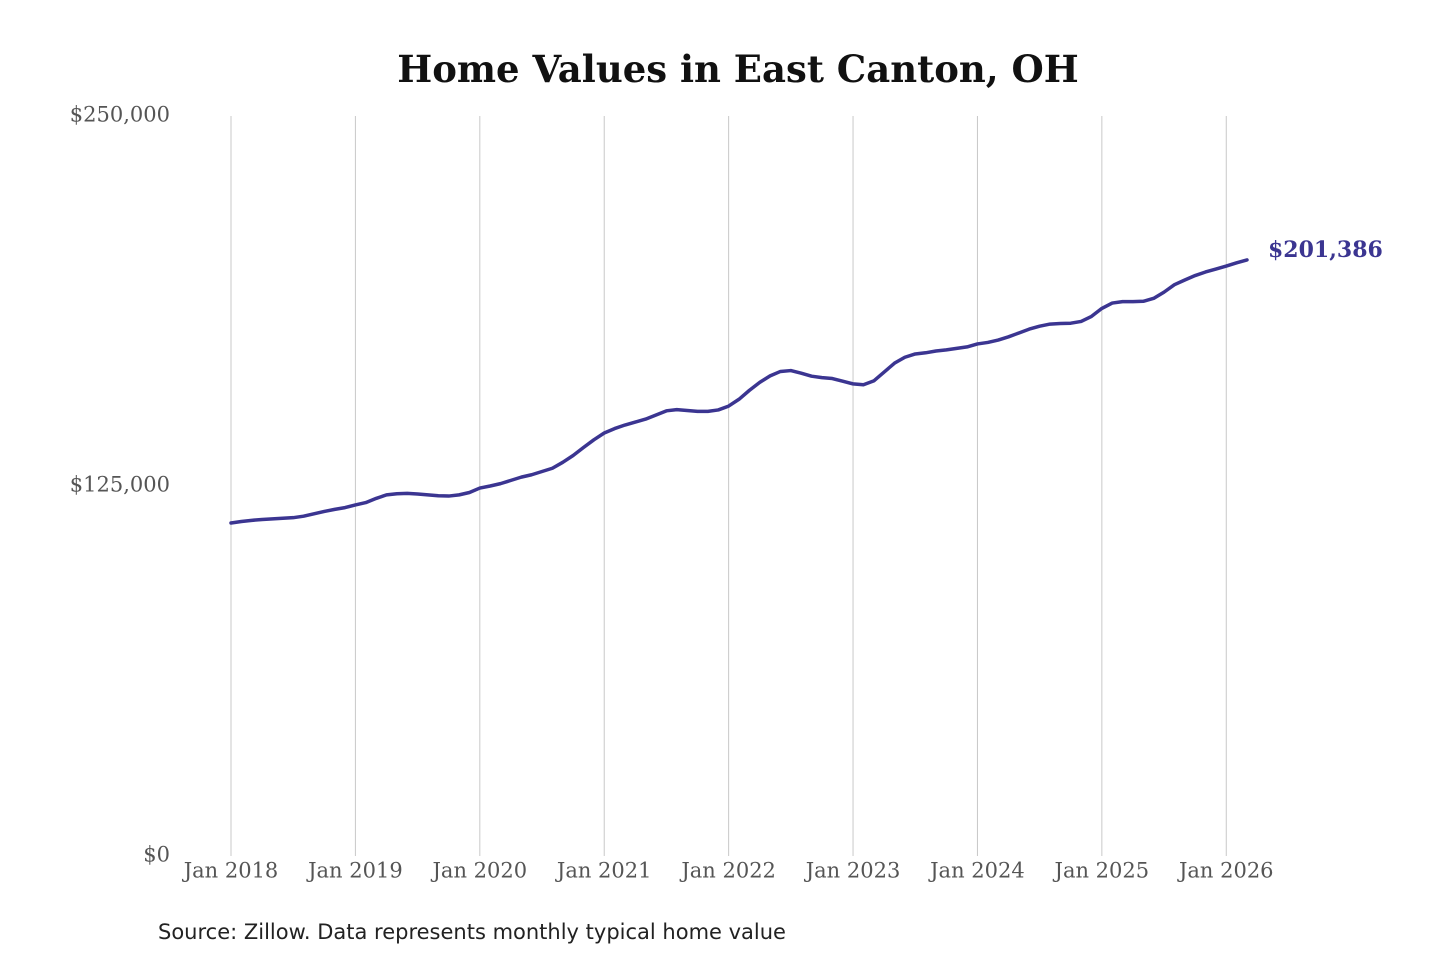 The image size is (1440, 960). I want to click on y-tick-label: $0, so click(156, 855).